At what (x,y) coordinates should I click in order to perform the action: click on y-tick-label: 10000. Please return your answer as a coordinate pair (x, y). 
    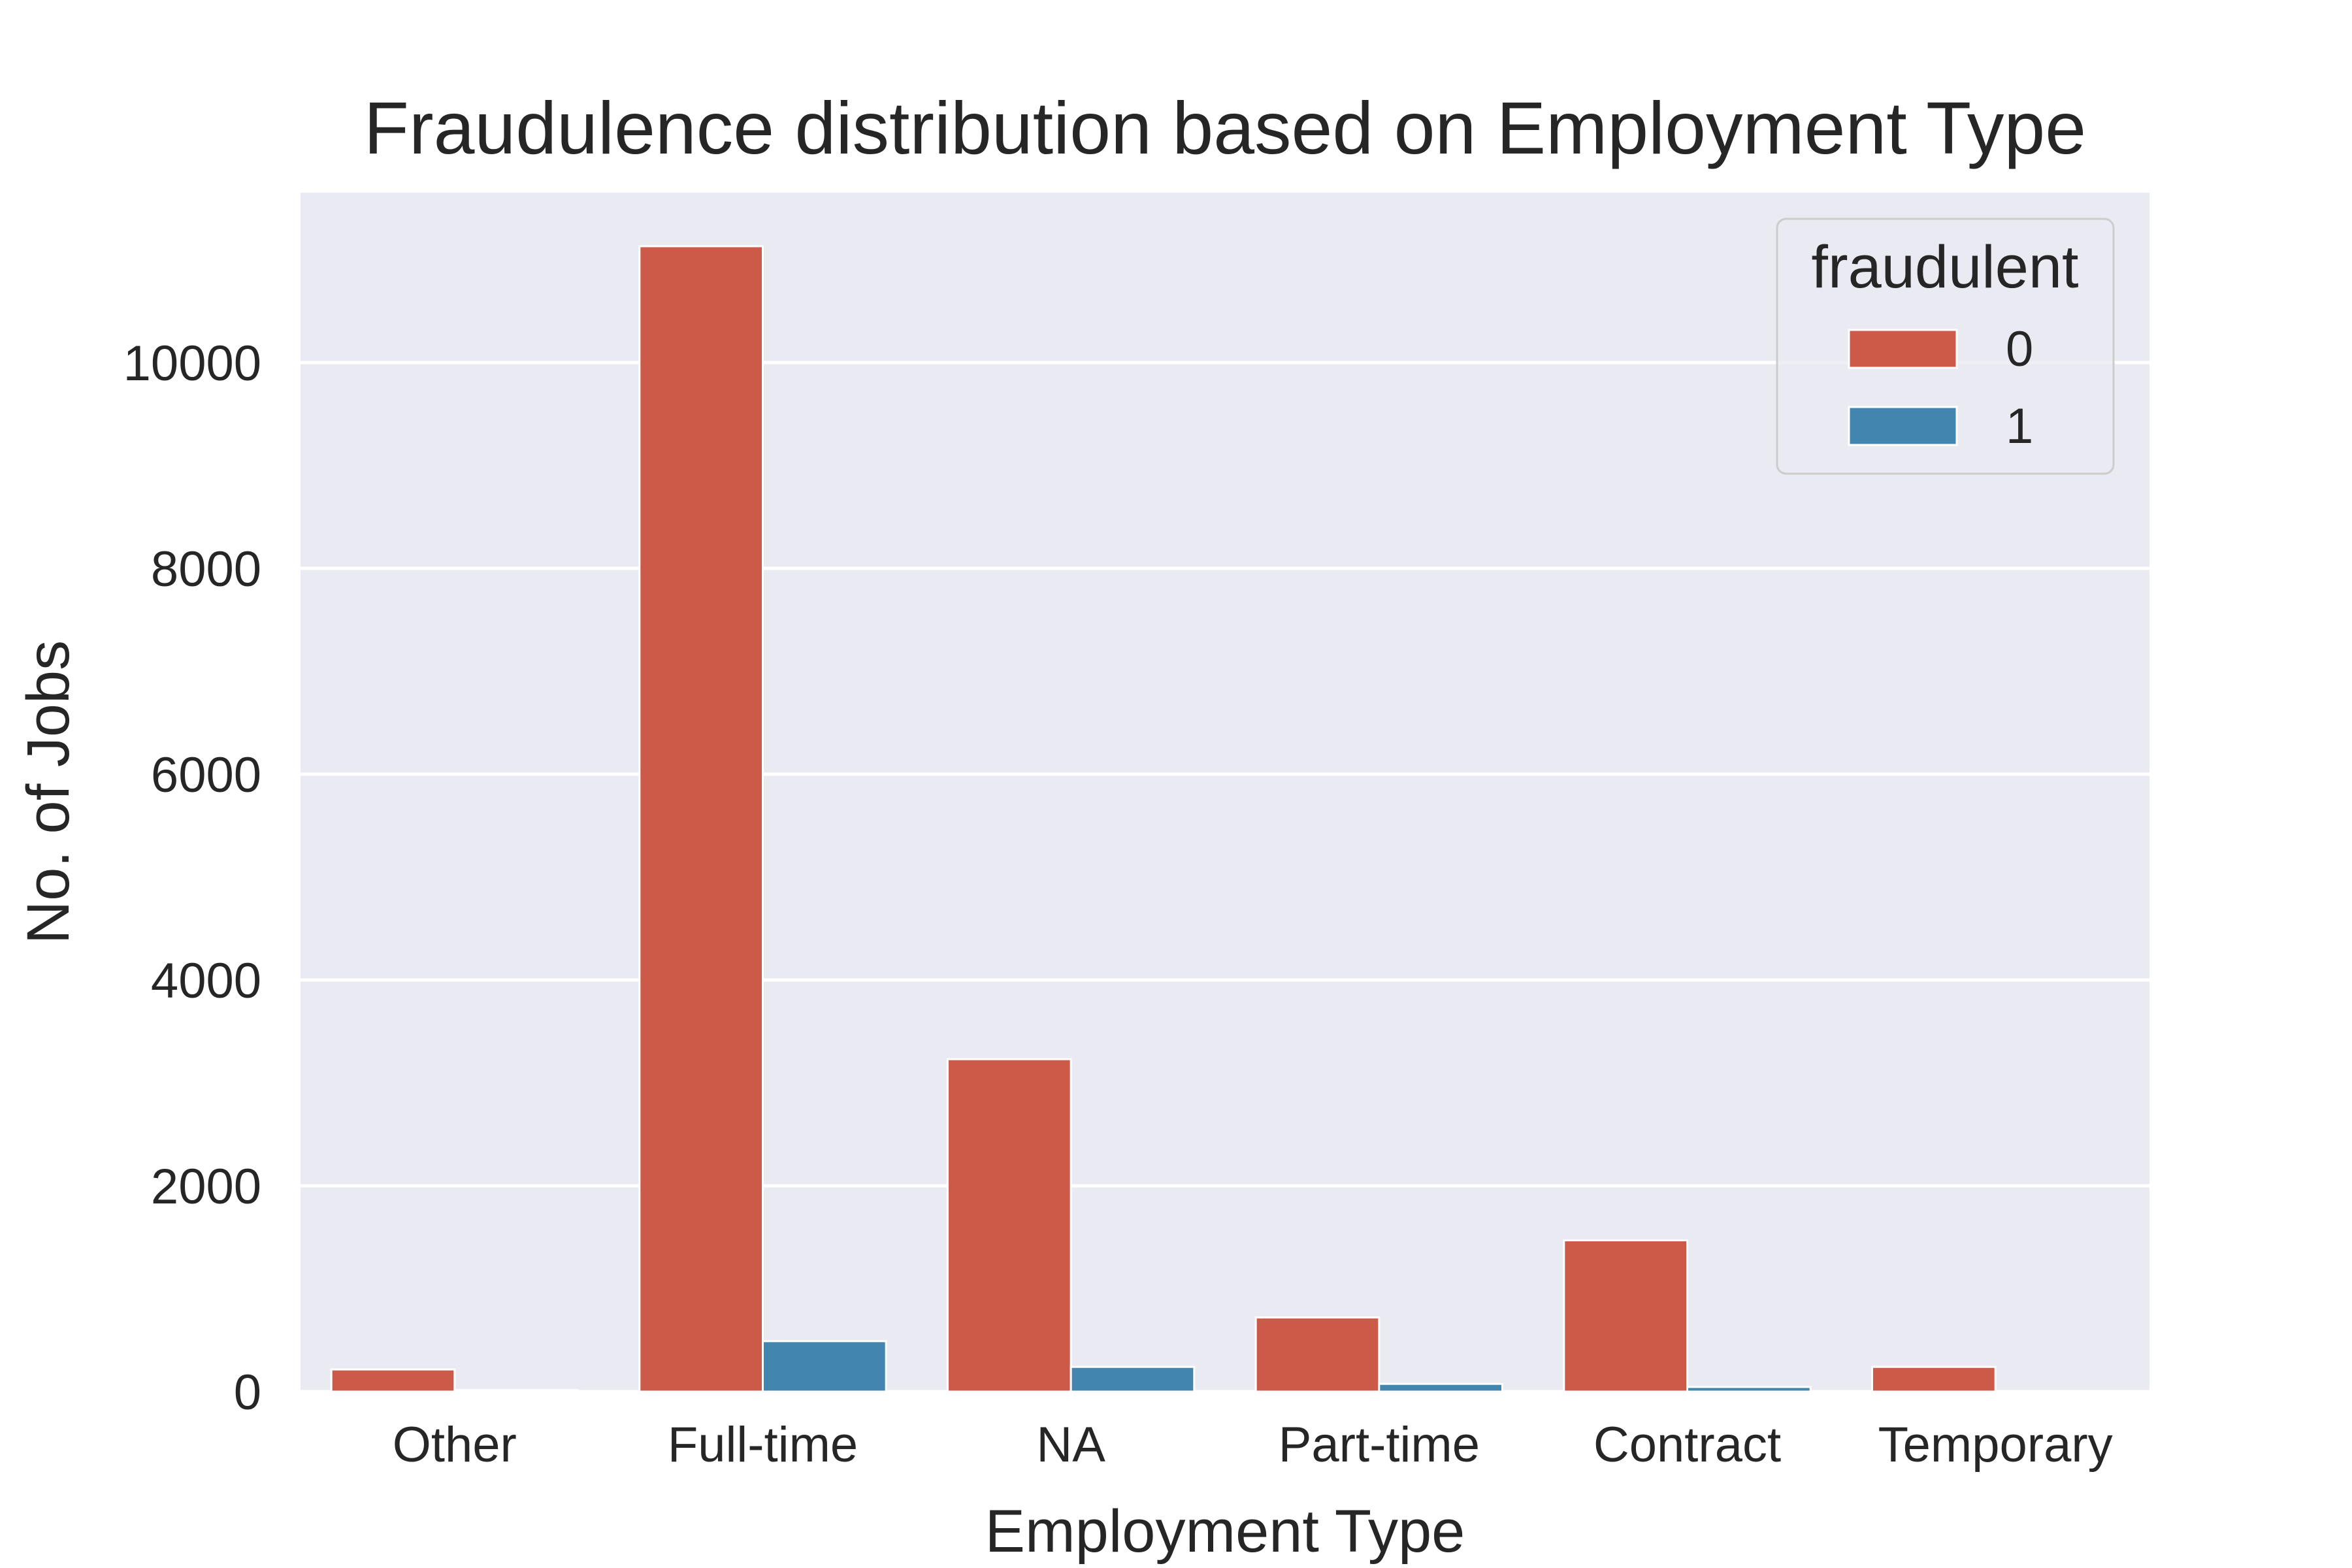
    Looking at the image, I should click on (192, 363).